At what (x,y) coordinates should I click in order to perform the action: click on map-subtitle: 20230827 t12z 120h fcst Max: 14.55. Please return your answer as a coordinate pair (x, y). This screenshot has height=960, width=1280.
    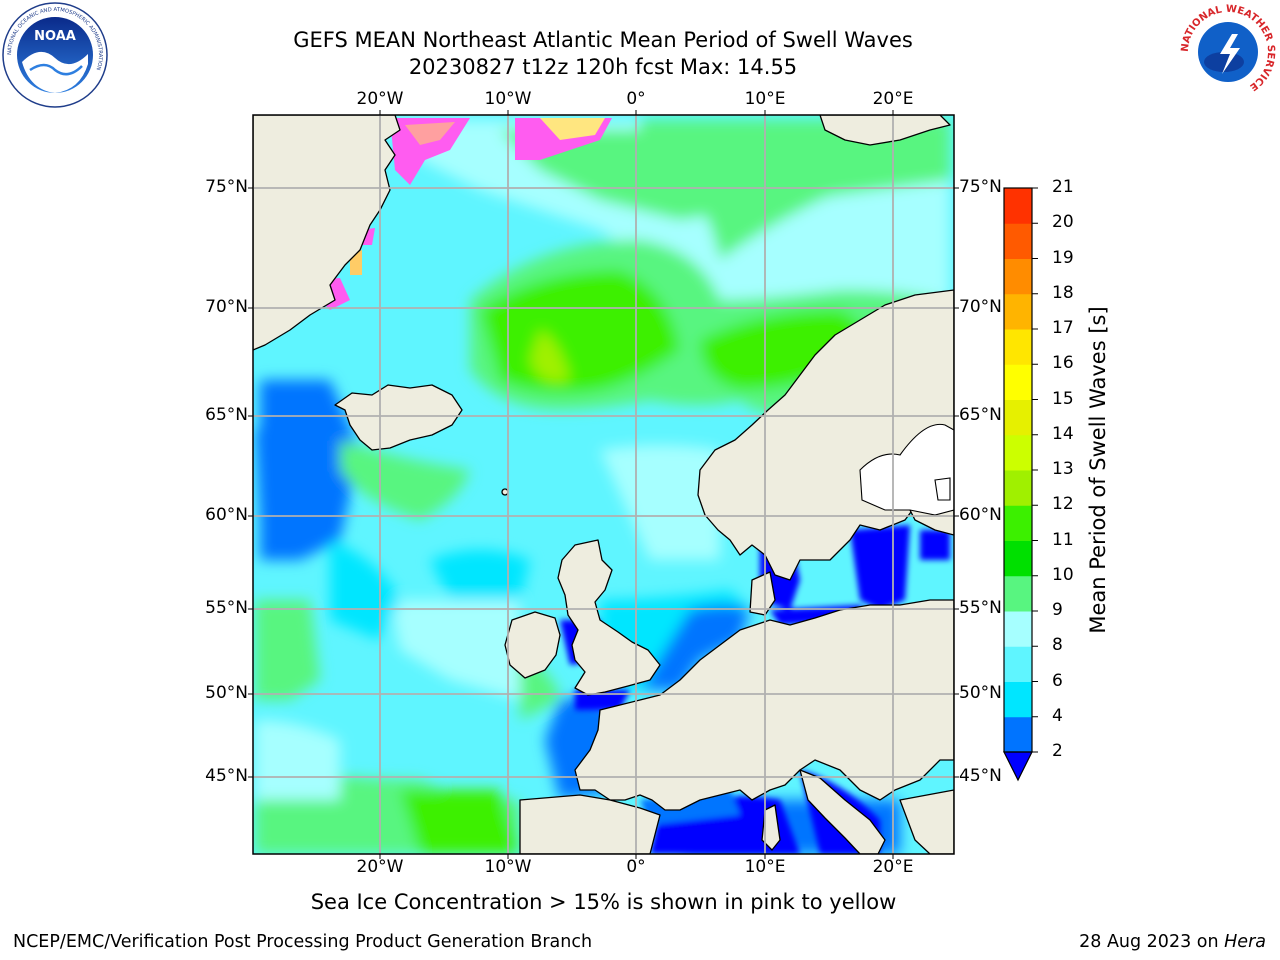
    Looking at the image, I should click on (603, 67).